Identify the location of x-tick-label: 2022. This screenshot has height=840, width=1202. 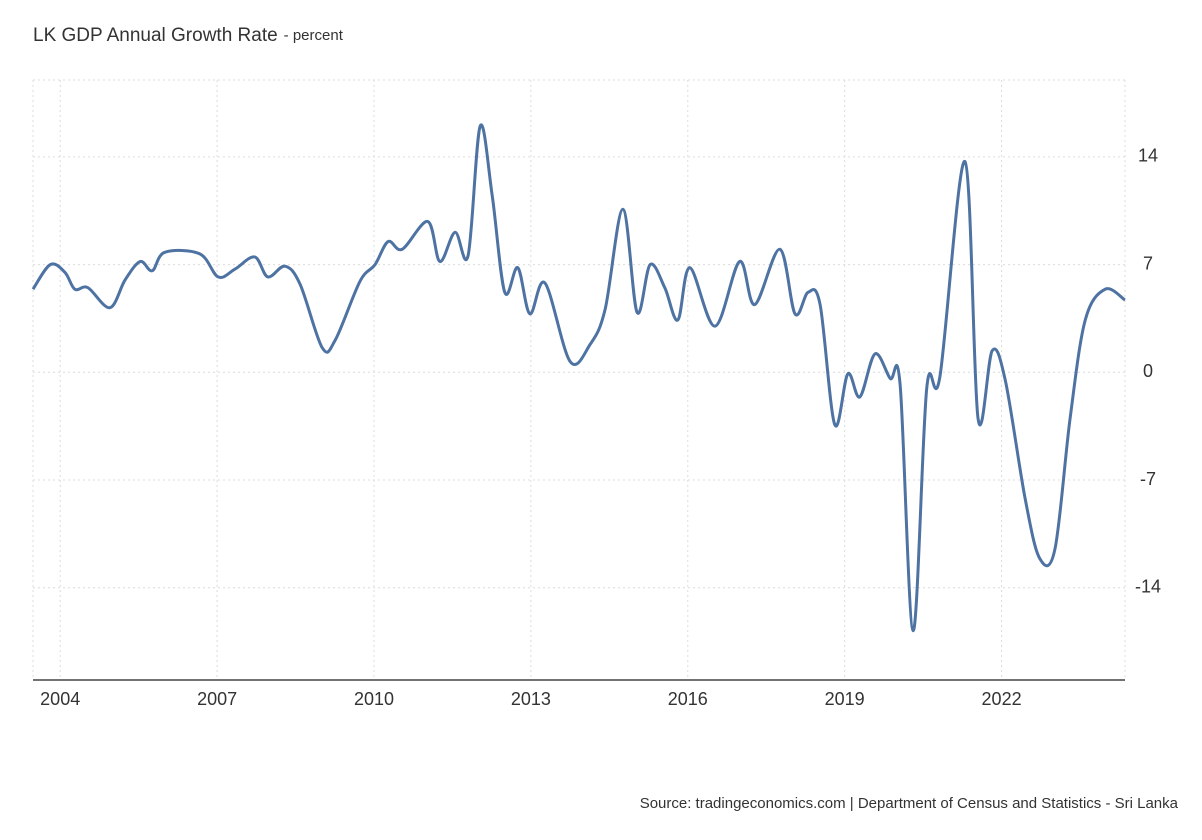
(1002, 699).